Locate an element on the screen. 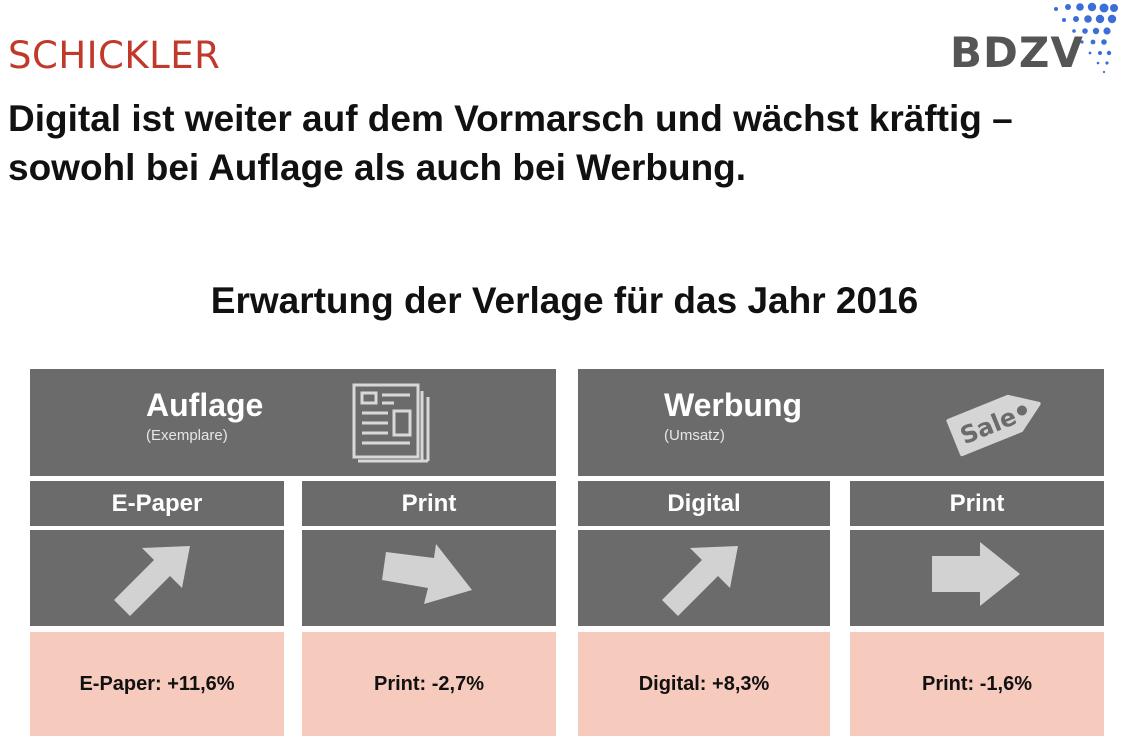  panel-title: Werbung is located at coordinates (733, 405).